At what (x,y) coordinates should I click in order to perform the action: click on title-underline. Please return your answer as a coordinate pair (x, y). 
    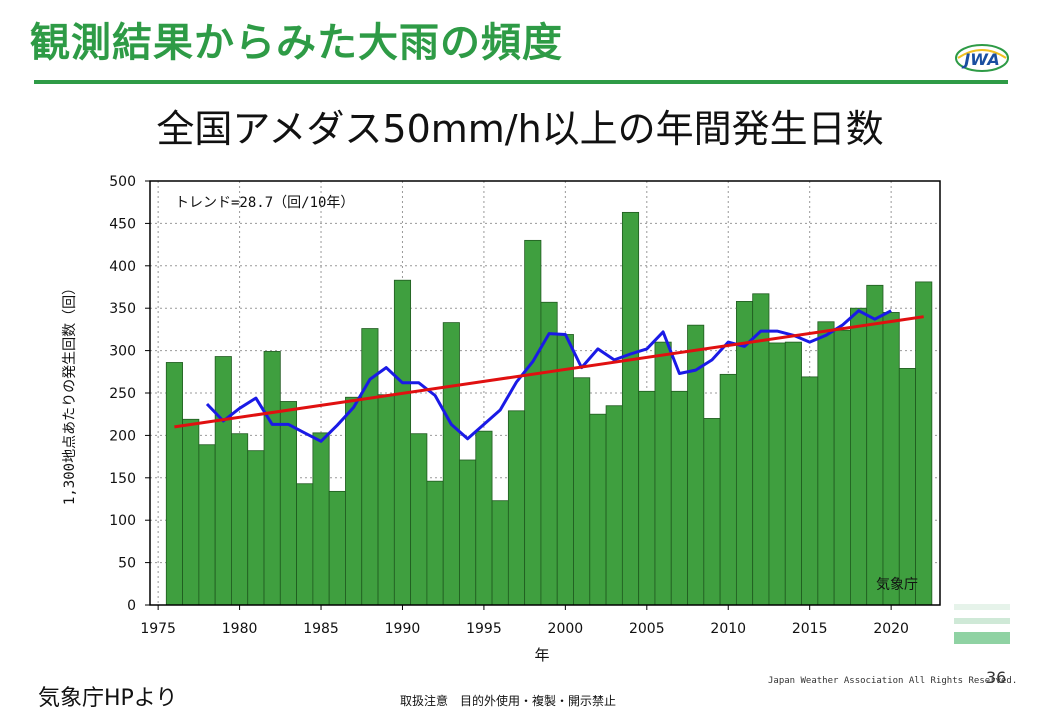
    Looking at the image, I should click on (521, 82).